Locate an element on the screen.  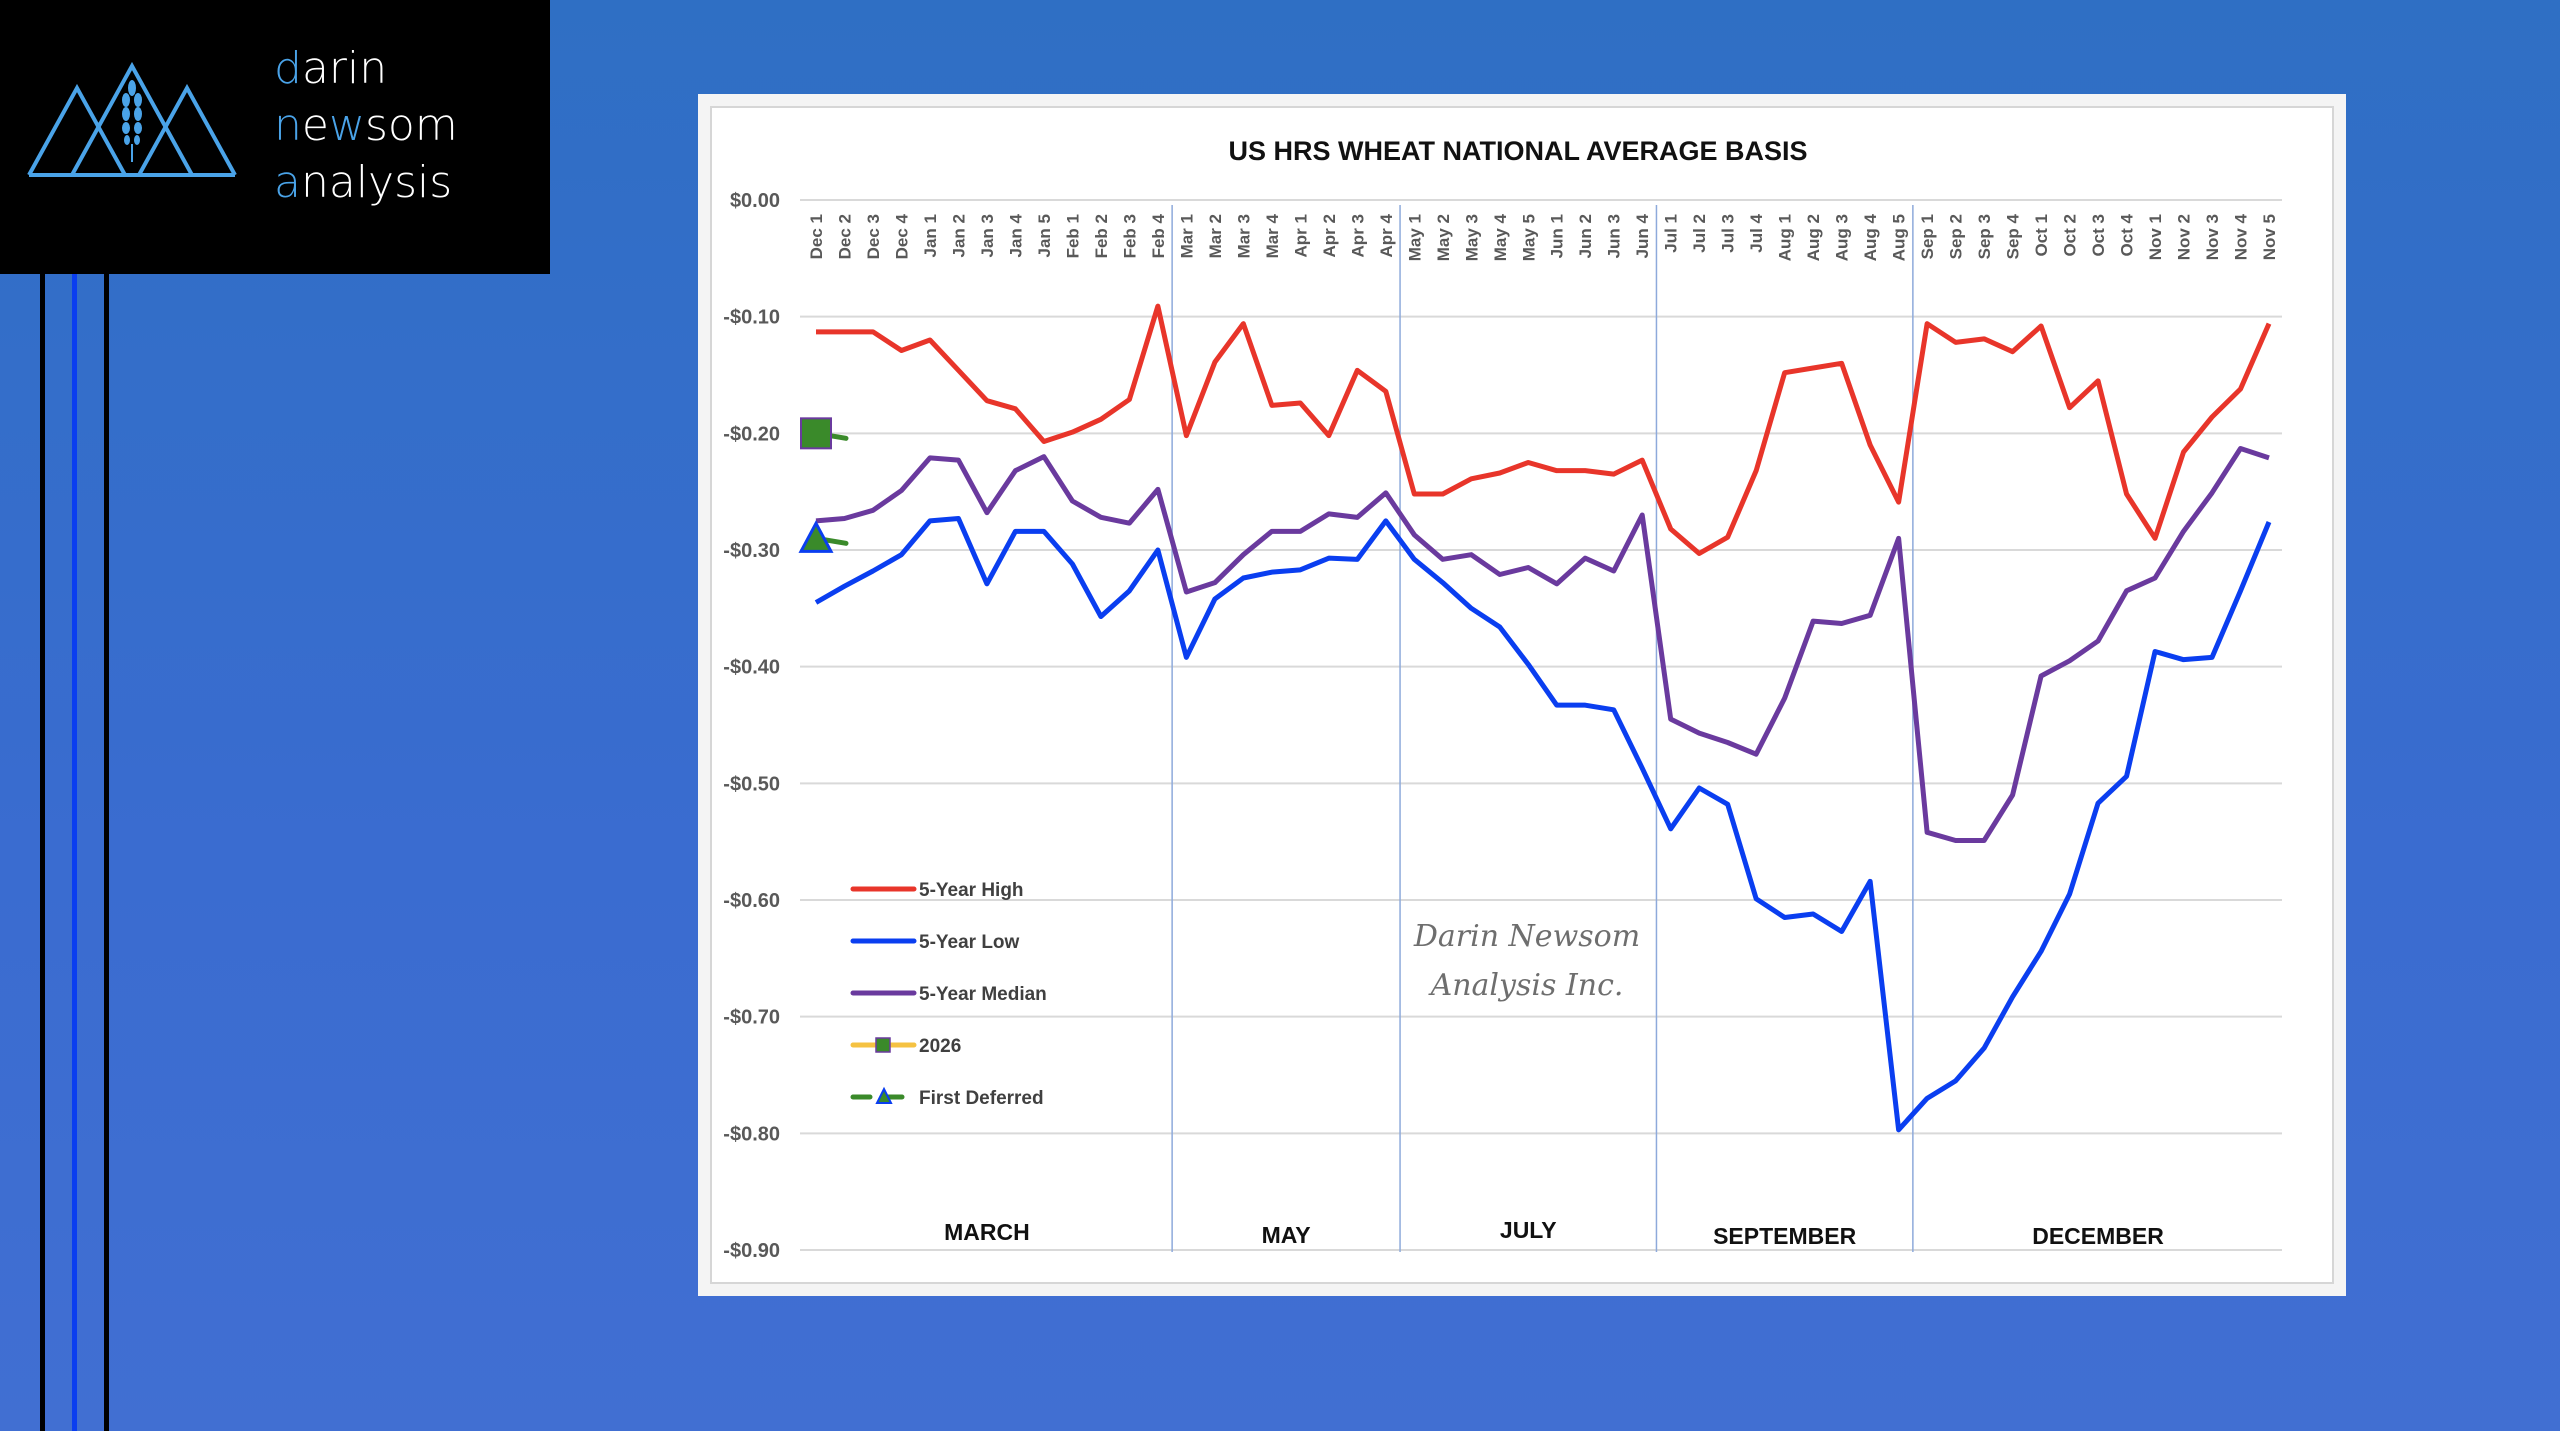
legend-item-5-year-high: 5-Year High is located at coordinates (937, 890).